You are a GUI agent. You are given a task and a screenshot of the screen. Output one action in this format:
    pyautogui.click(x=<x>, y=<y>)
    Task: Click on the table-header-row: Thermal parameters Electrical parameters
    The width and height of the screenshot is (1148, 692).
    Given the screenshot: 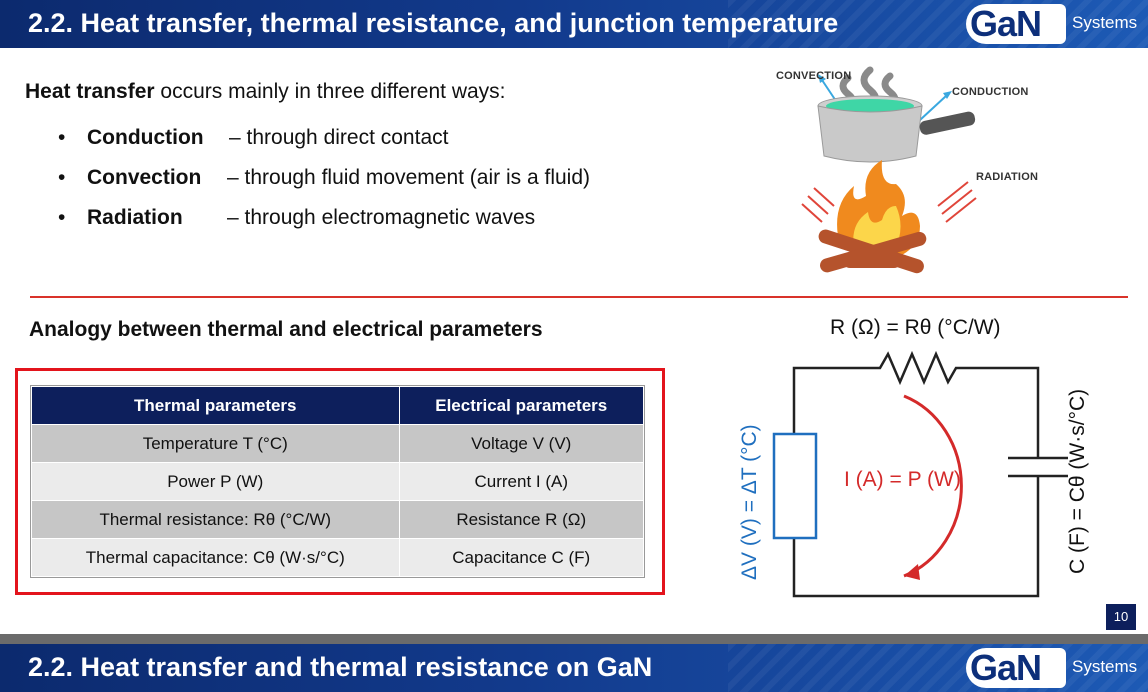 What is the action you would take?
    pyautogui.click(x=337, y=405)
    